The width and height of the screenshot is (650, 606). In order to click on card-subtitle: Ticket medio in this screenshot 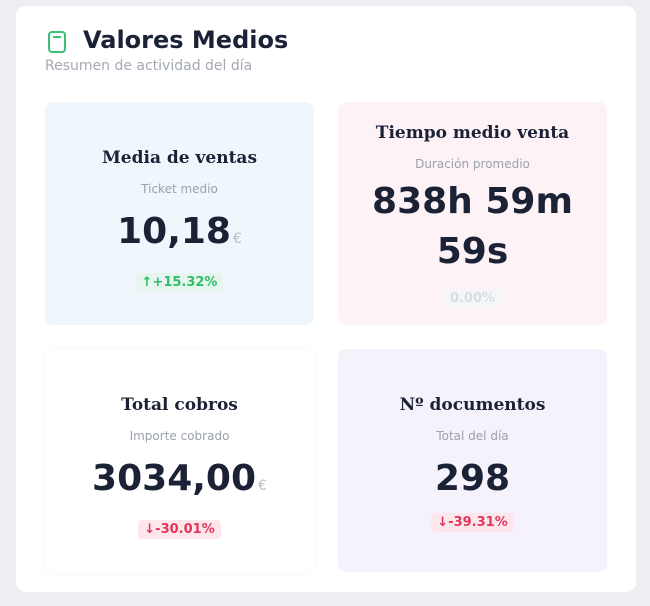, I will do `click(179, 189)`.